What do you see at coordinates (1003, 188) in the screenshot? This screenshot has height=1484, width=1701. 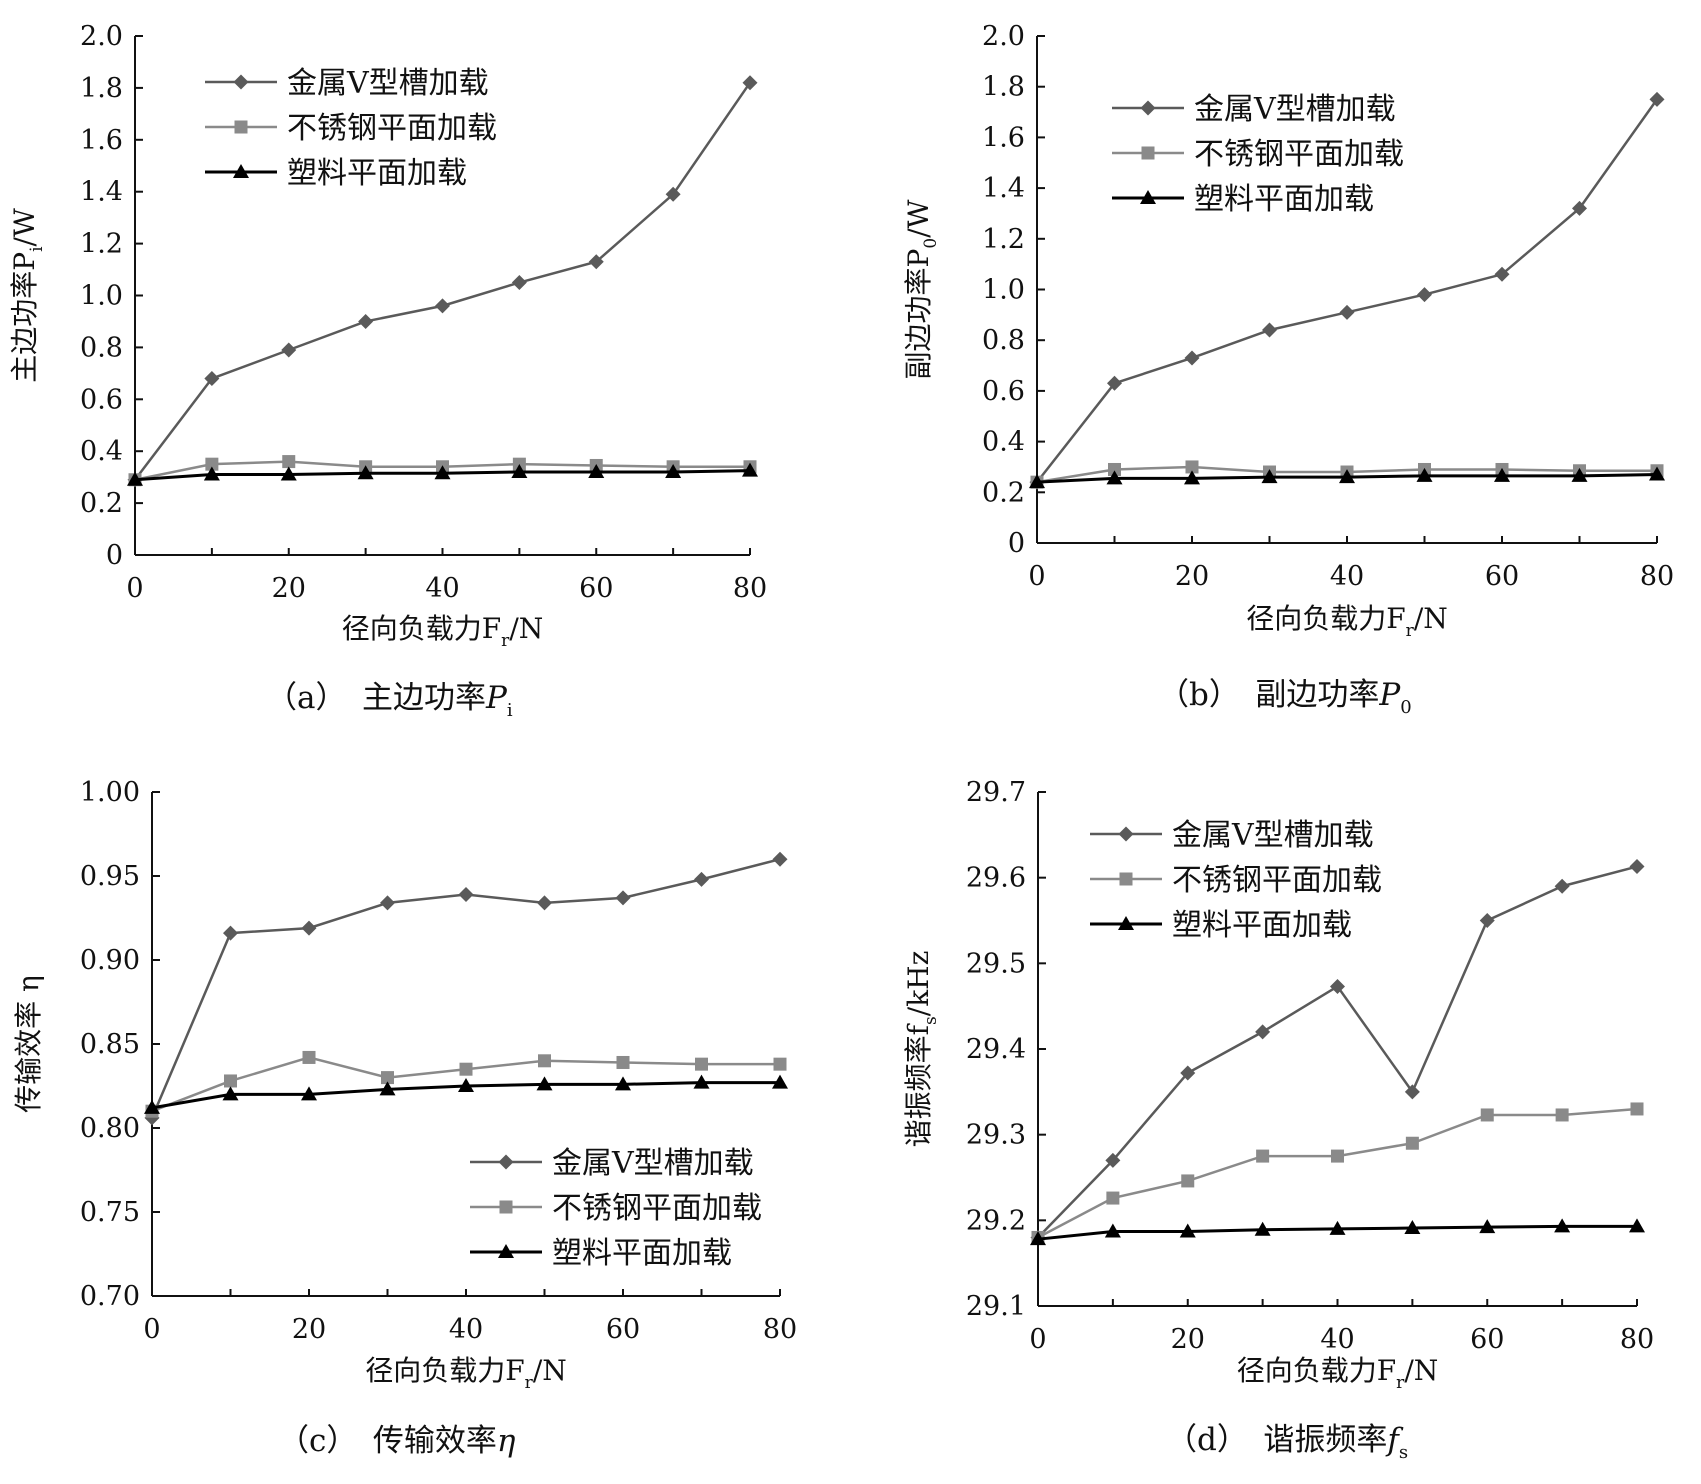 I see `y-tick-label: 1.4` at bounding box center [1003, 188].